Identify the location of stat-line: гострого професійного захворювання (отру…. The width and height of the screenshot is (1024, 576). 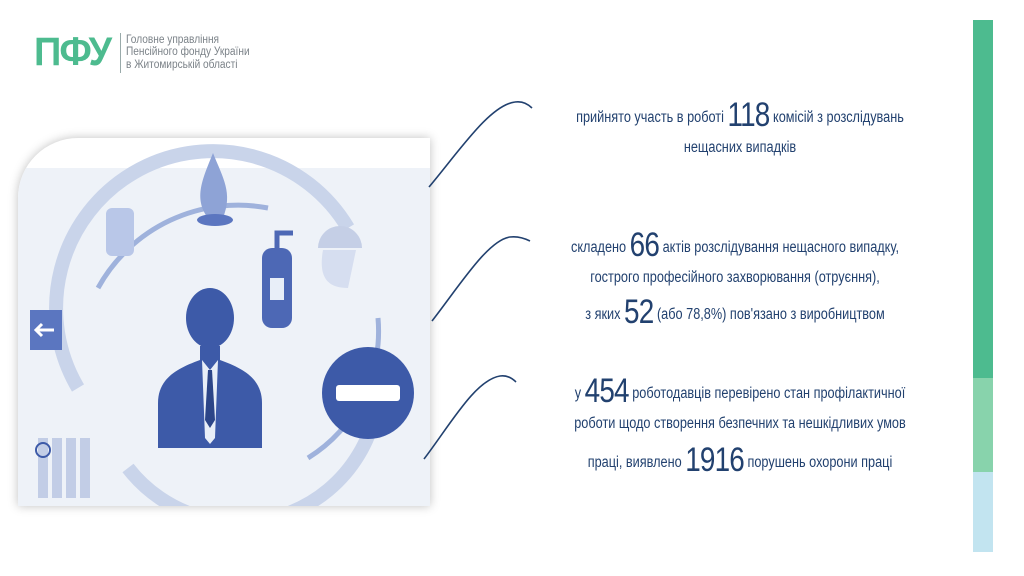
(735, 277).